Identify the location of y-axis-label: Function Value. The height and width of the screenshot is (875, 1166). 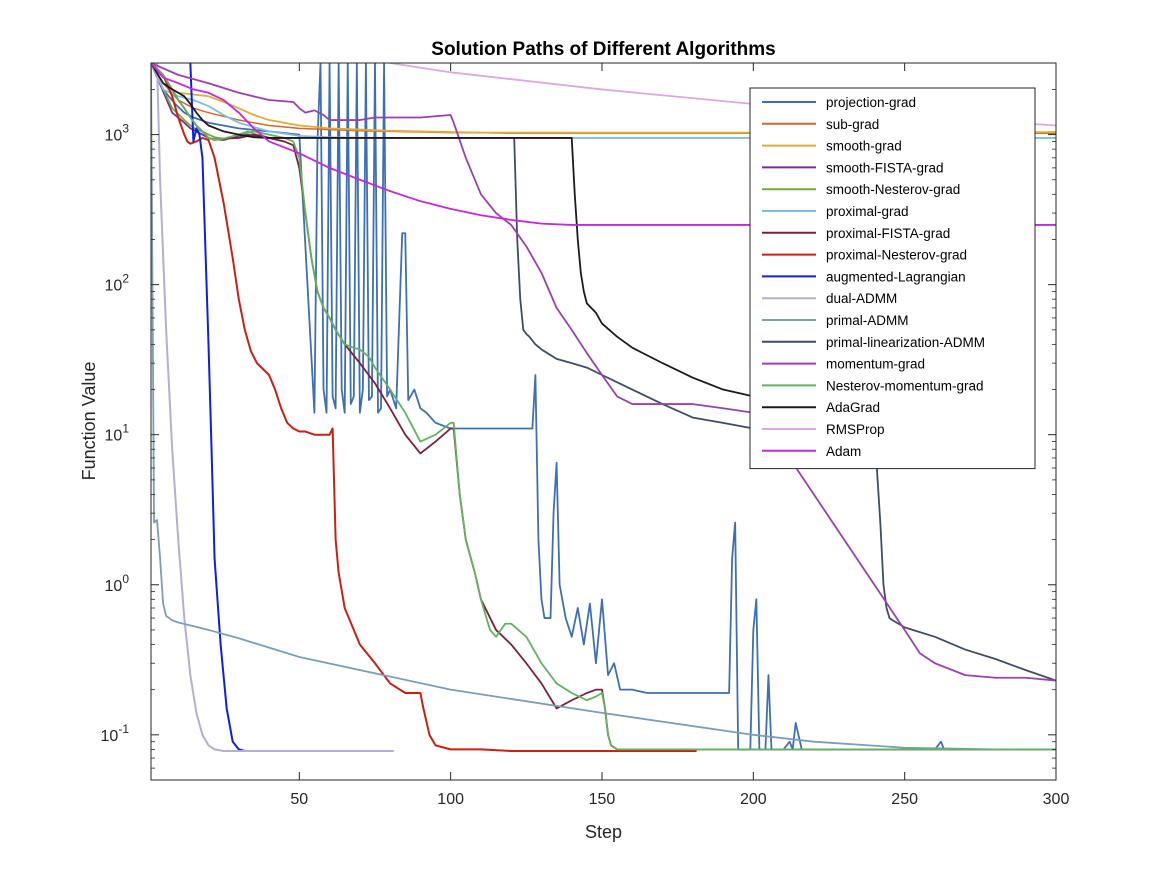
(89, 421).